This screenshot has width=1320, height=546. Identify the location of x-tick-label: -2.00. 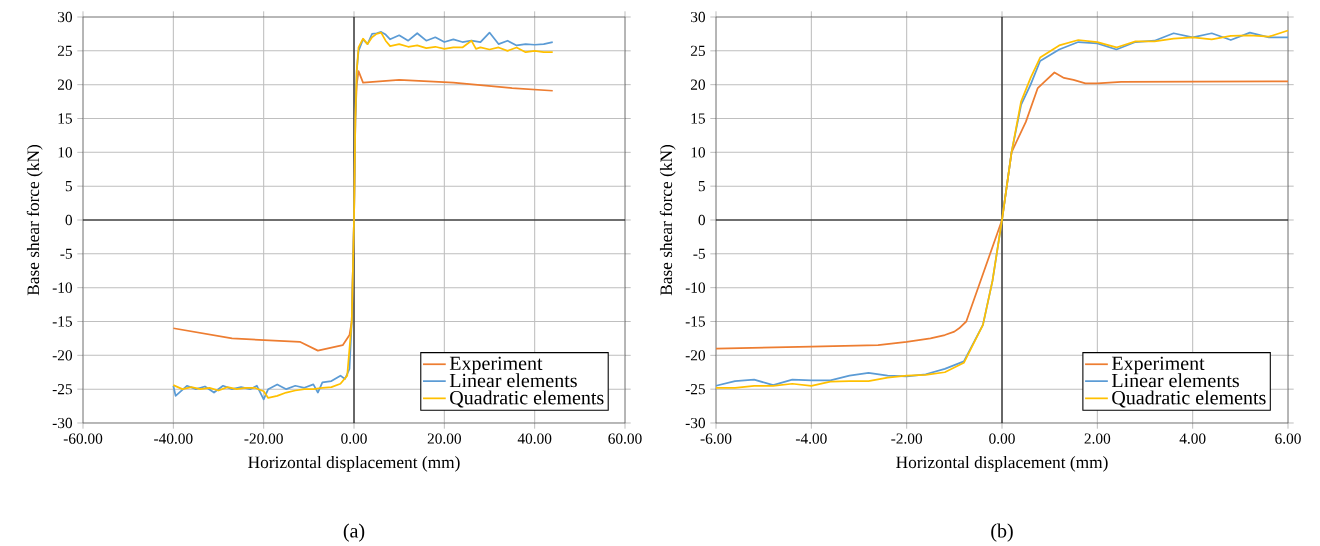
(907, 438).